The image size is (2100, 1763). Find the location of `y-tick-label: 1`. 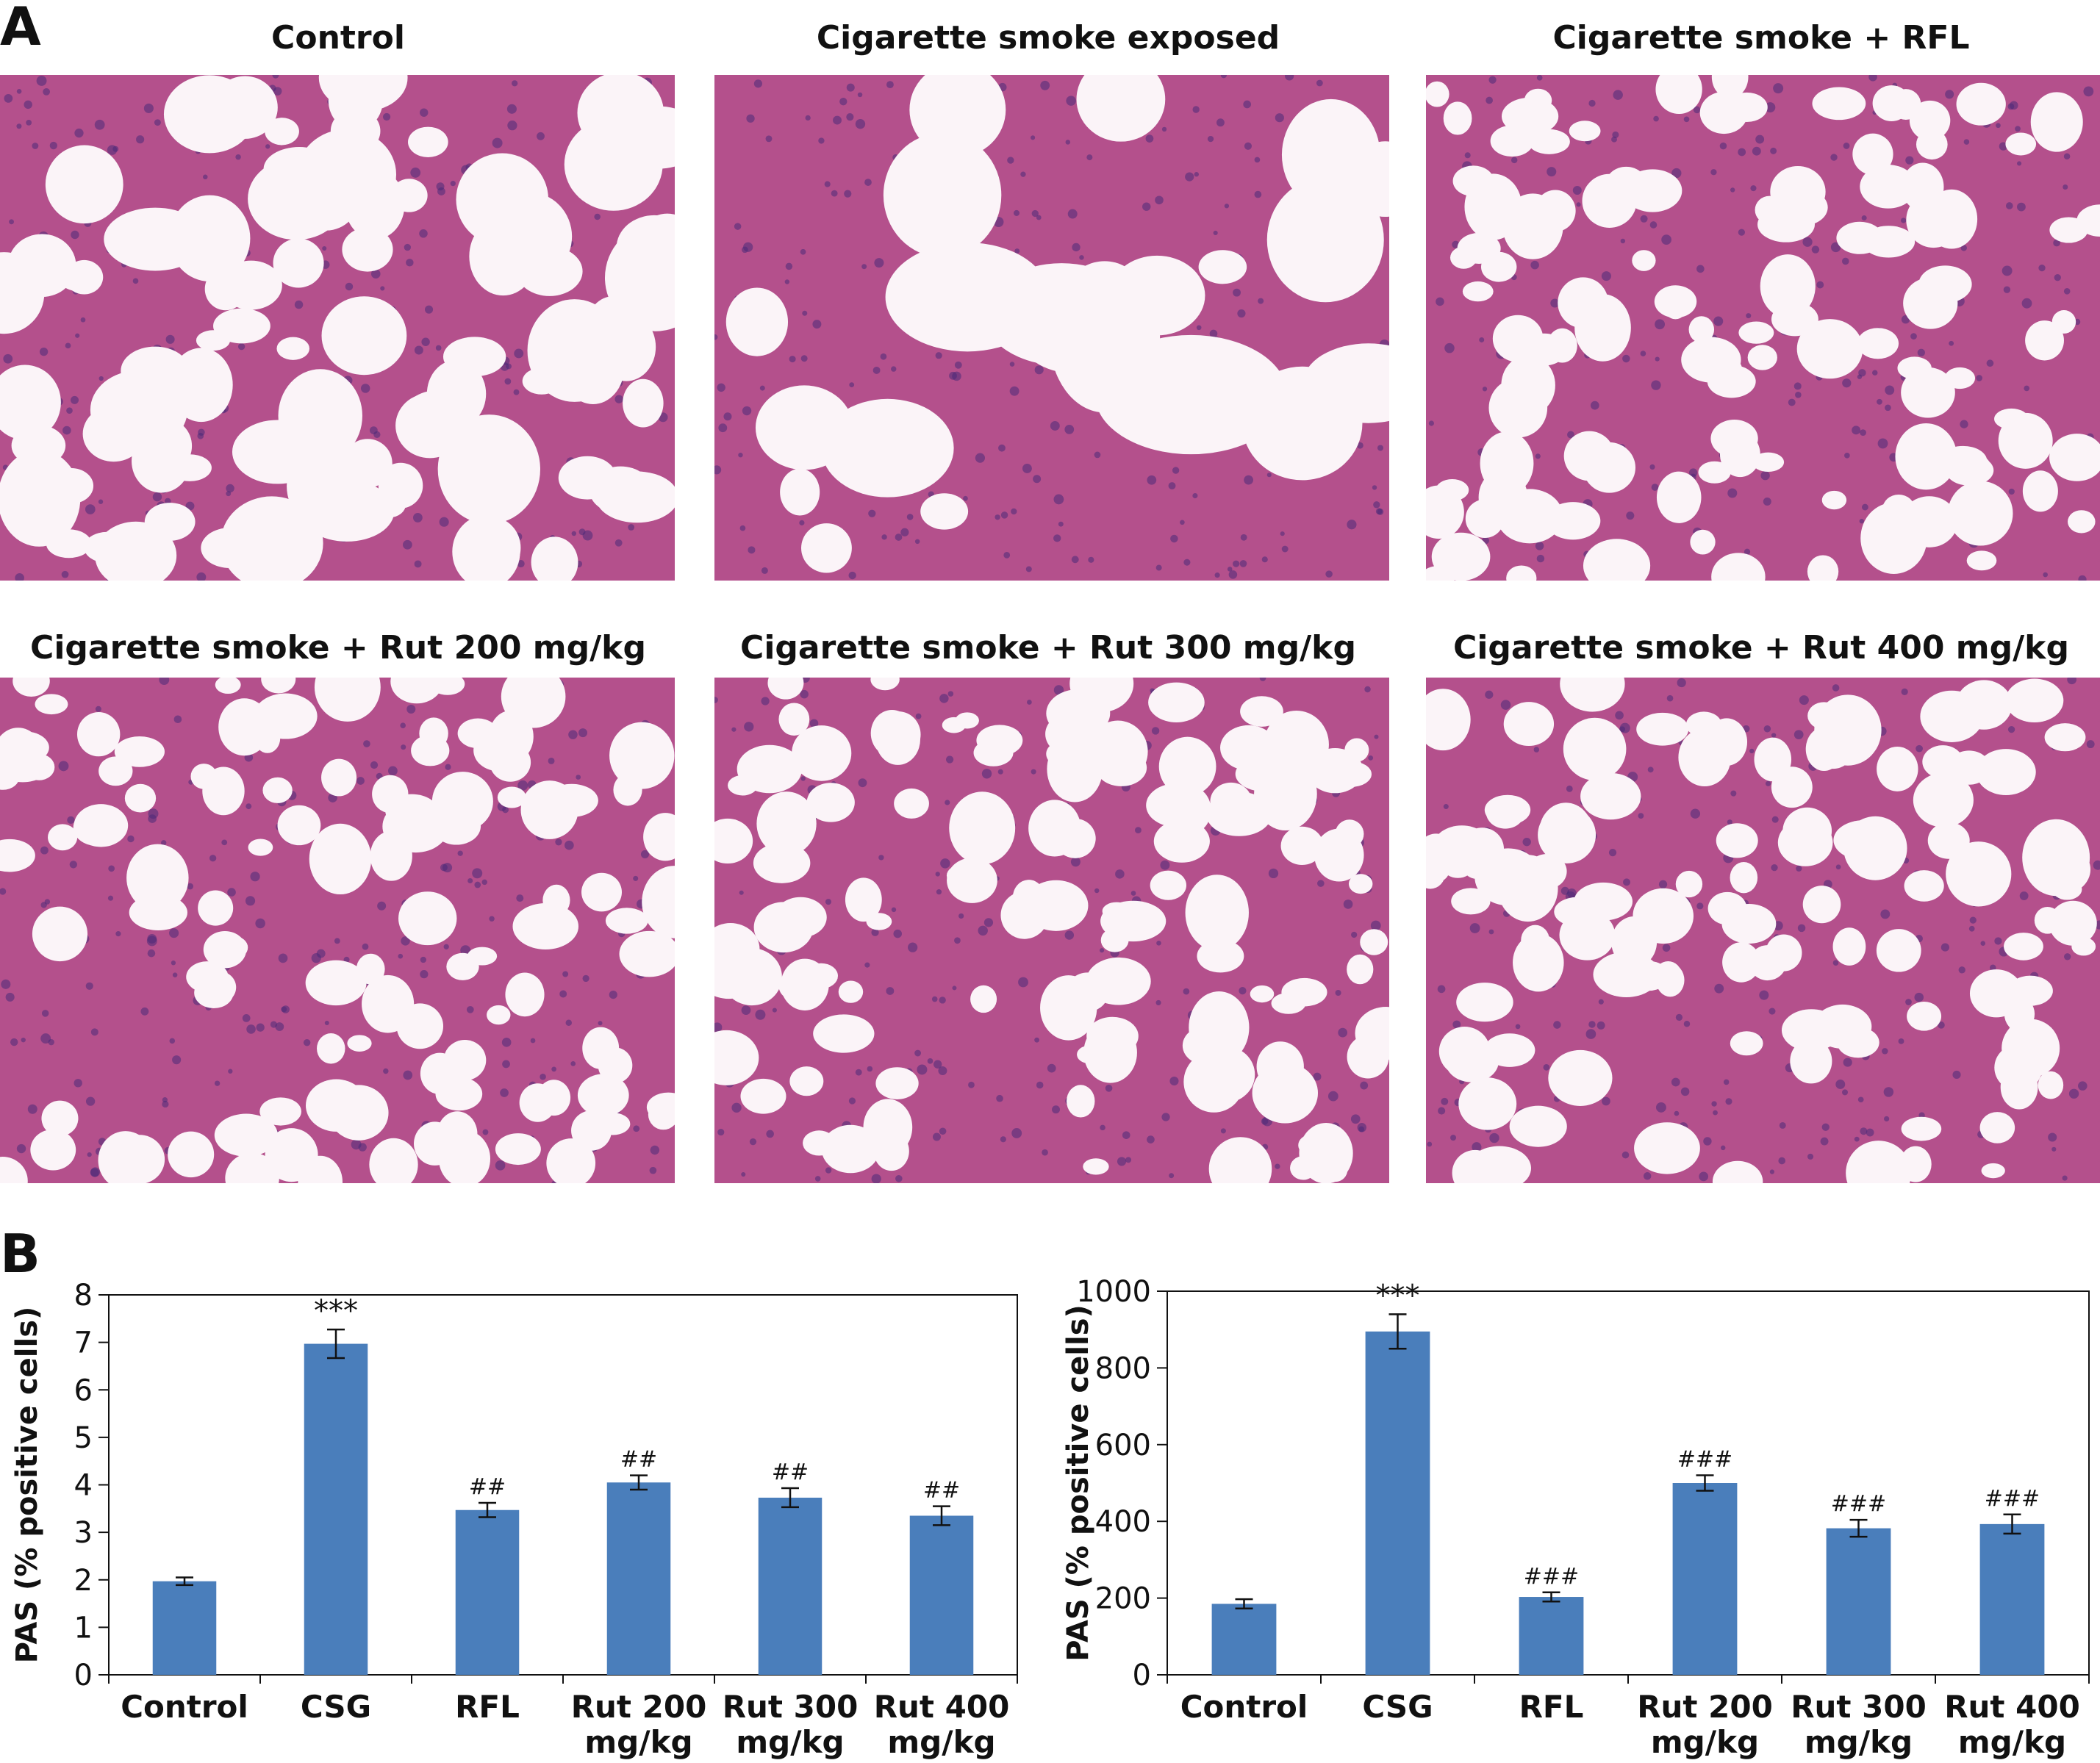

y-tick-label: 1 is located at coordinates (83, 1628).